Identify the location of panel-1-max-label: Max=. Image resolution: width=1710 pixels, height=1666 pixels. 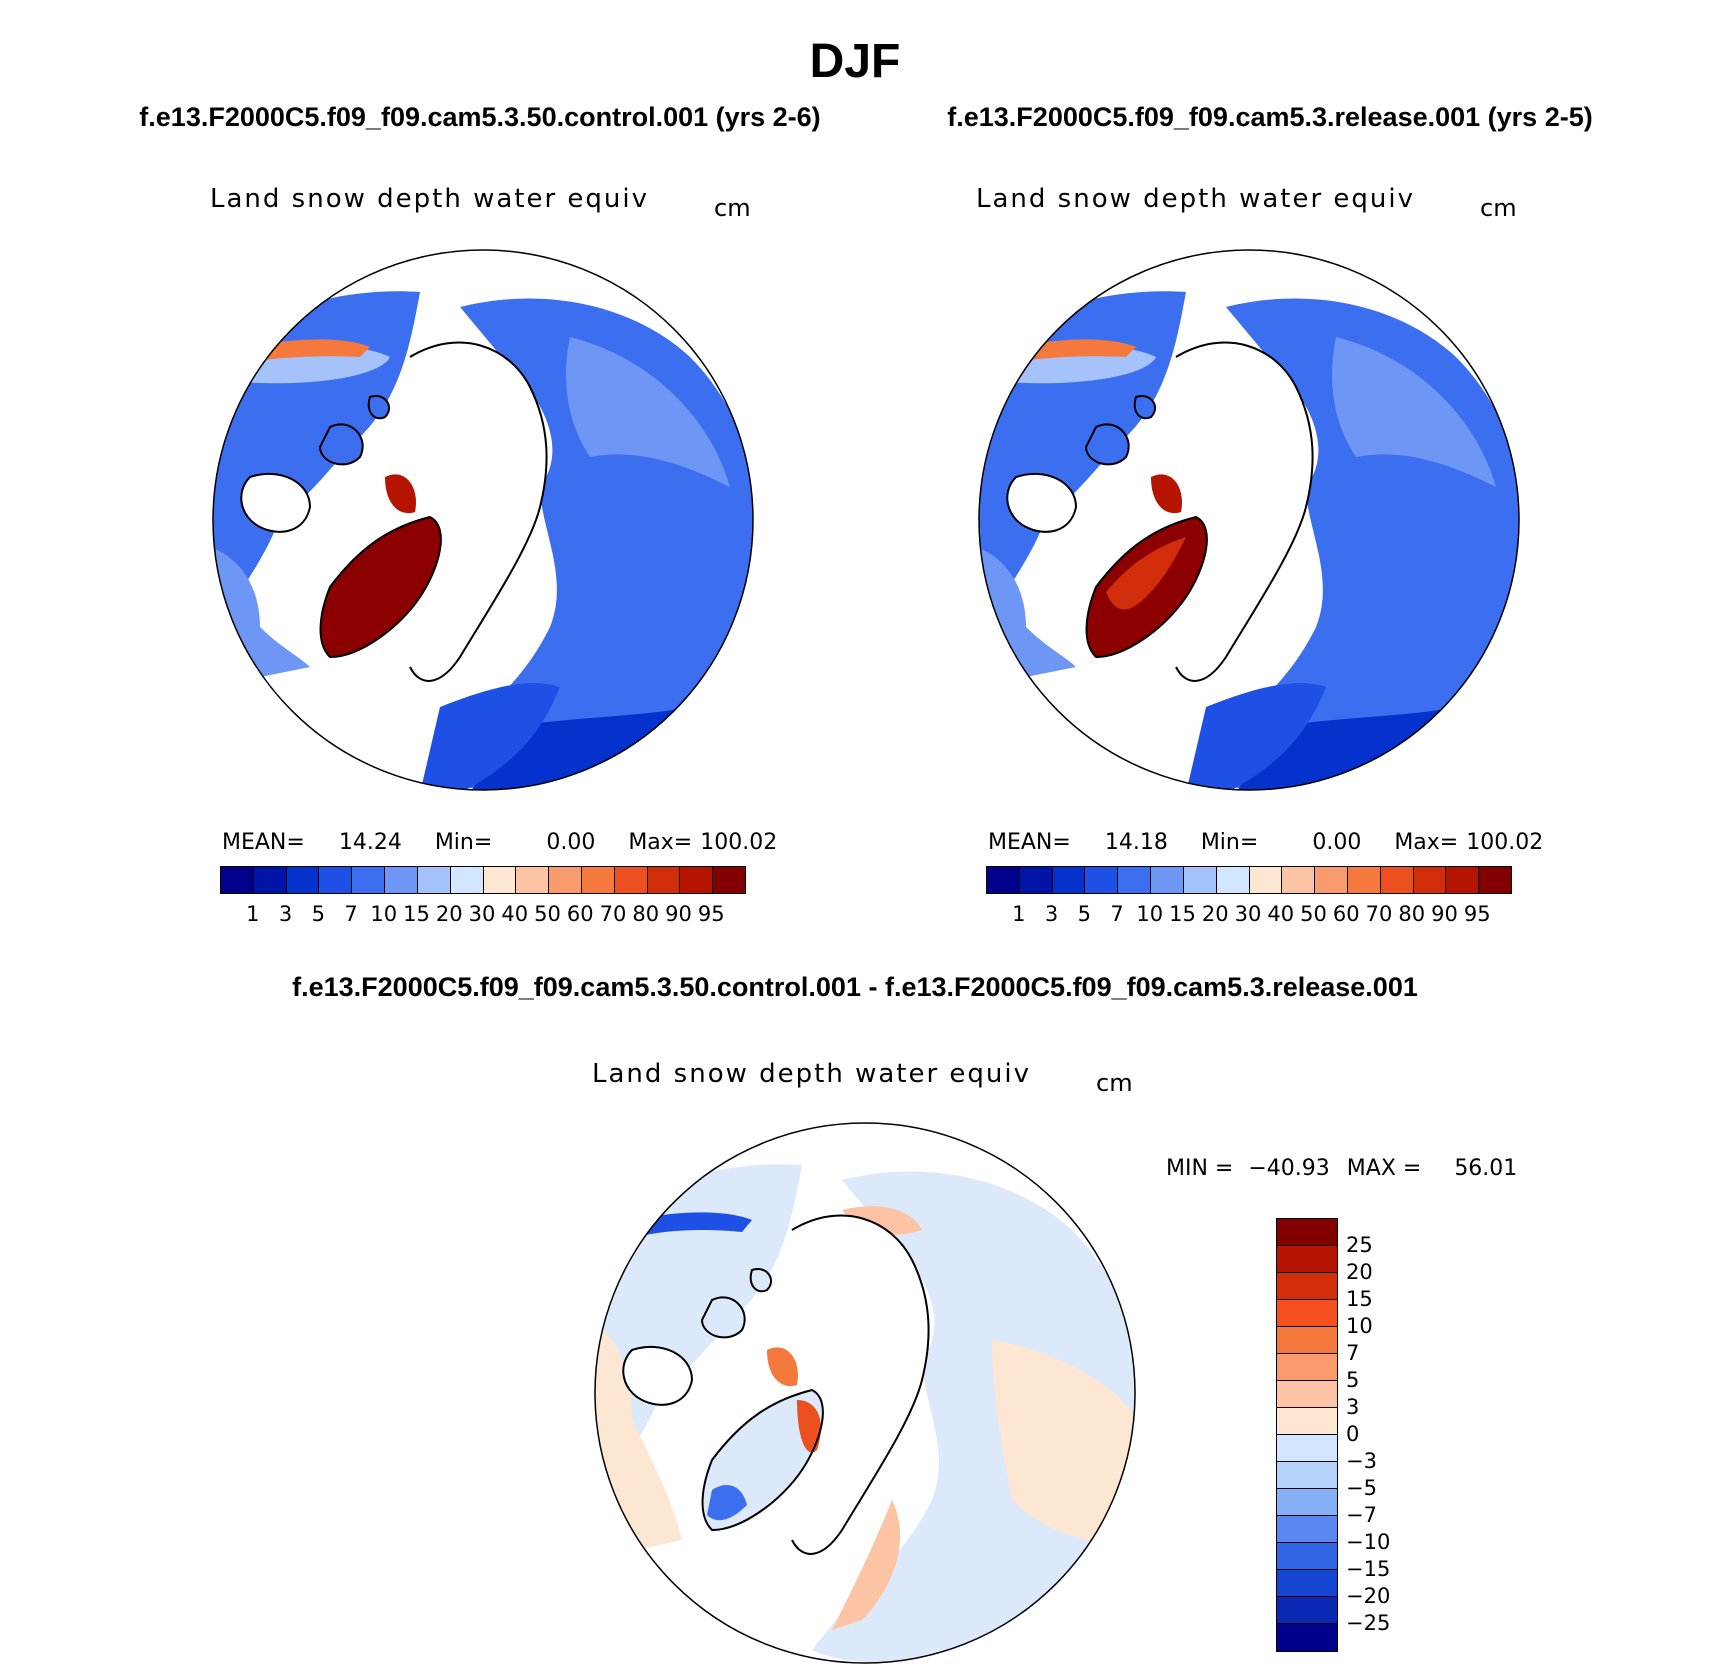
(660, 842).